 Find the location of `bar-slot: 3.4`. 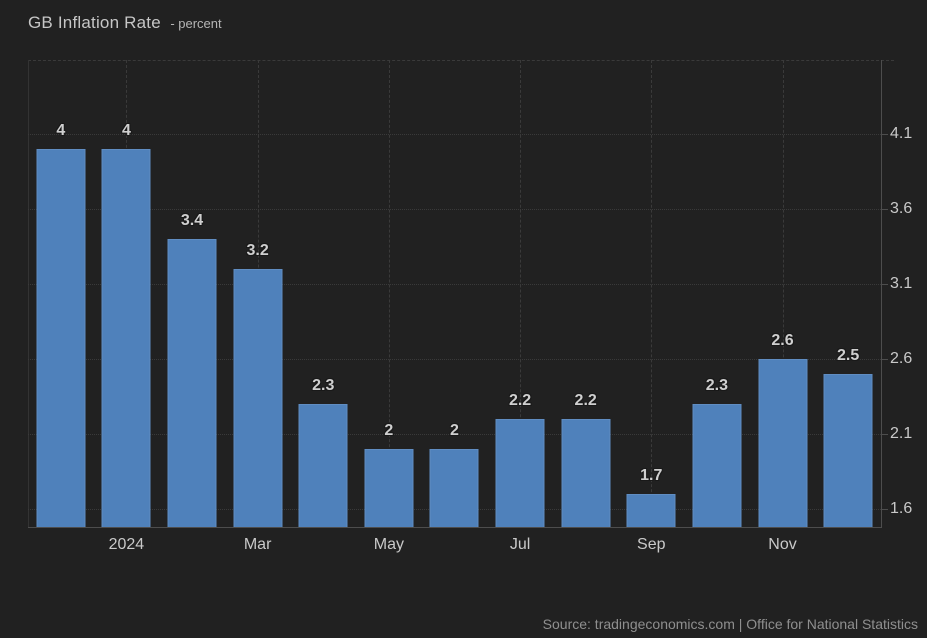

bar-slot: 3.4 is located at coordinates (192, 293).